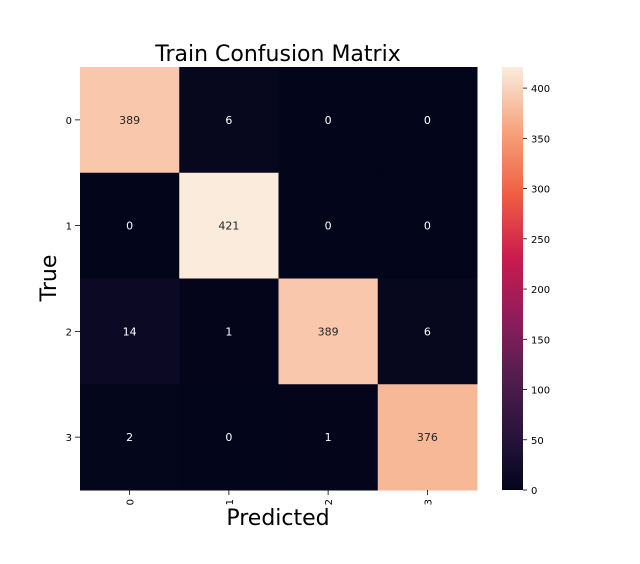 The height and width of the screenshot is (564, 640). Describe the element at coordinates (280, 497) in the screenshot. I see `x-axis-ticks: 0 1 2 3` at that location.